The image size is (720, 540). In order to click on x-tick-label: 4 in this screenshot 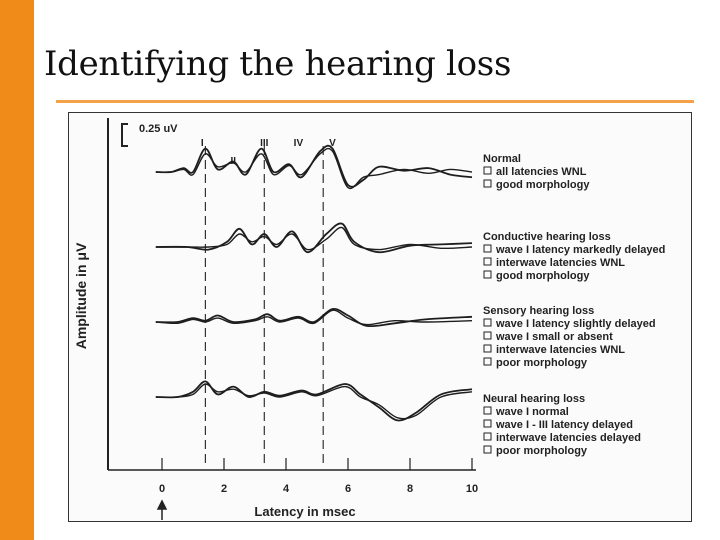, I will do `click(286, 489)`.